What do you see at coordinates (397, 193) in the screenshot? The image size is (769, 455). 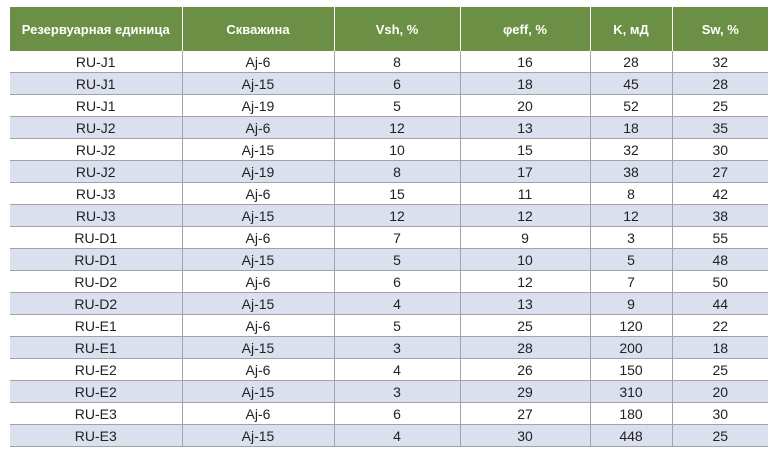 I see `cell-vsh: 15` at bounding box center [397, 193].